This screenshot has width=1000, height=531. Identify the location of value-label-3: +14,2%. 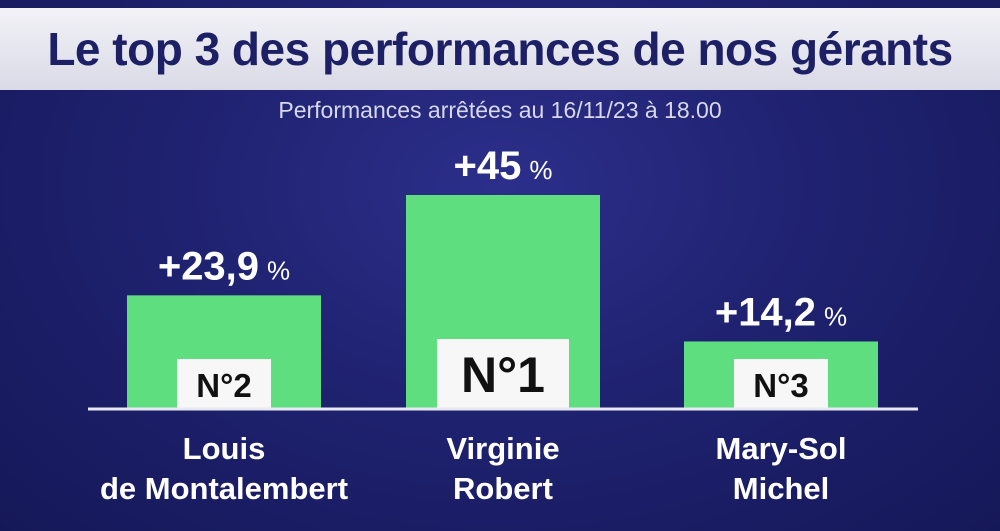
(781, 312).